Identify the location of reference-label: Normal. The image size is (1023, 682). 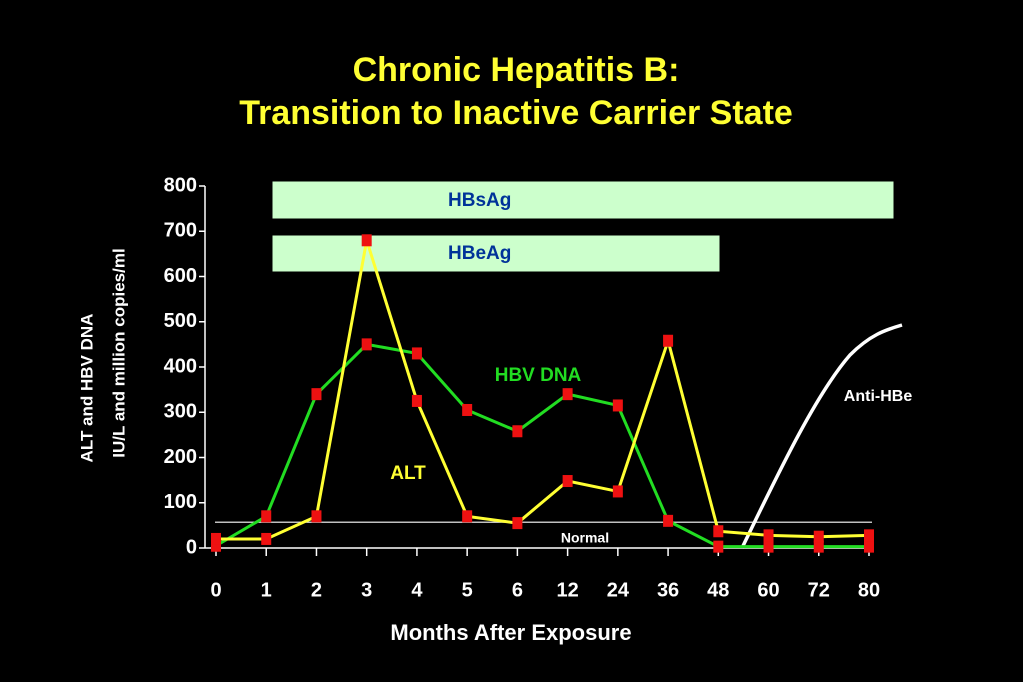
(585, 538).